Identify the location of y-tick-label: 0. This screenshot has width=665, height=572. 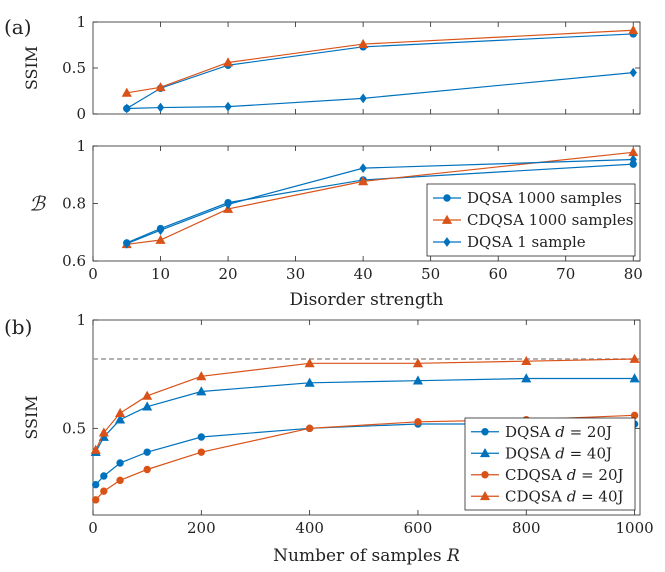
(81, 114).